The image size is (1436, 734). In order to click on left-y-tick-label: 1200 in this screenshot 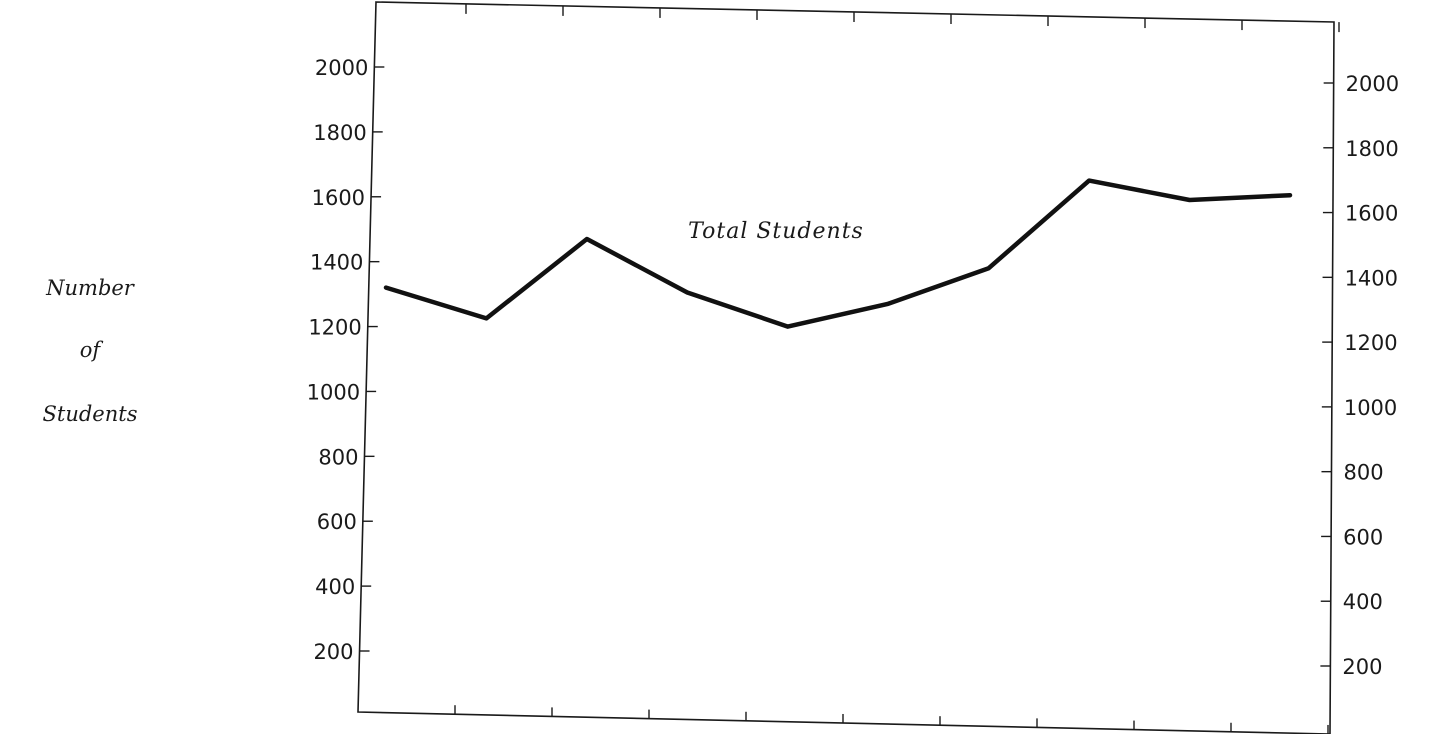, I will do `click(334, 328)`.